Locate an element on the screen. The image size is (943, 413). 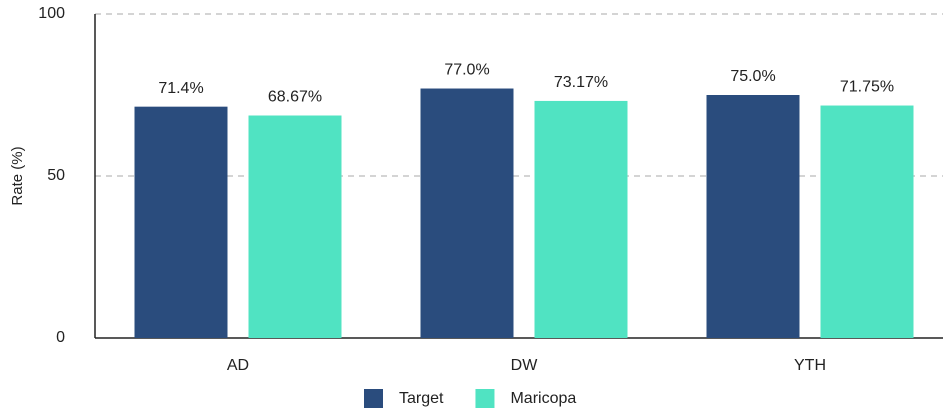
value-label: 71.4% is located at coordinates (180, 88).